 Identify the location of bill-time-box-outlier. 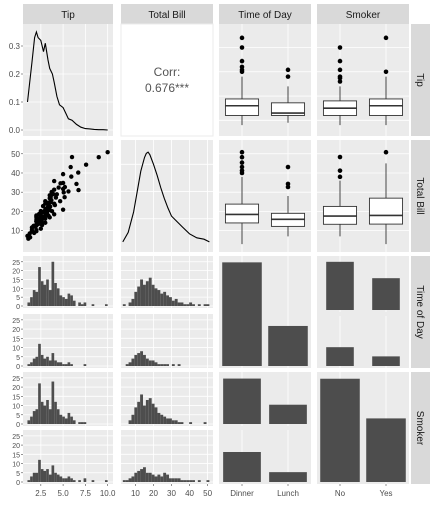
(242, 162).